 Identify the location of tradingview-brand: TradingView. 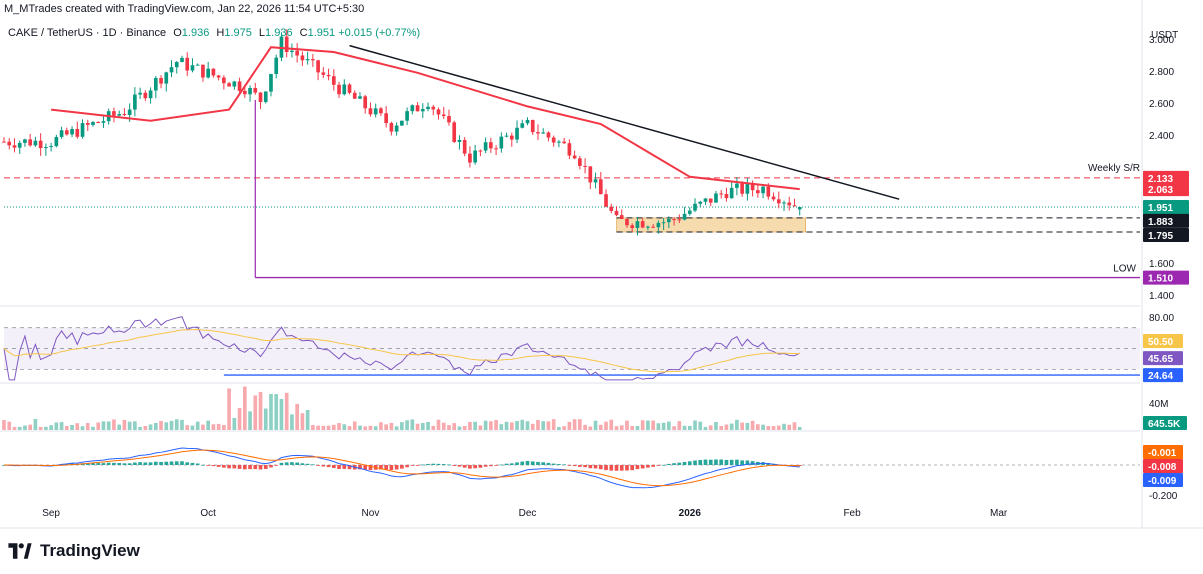
(73, 551).